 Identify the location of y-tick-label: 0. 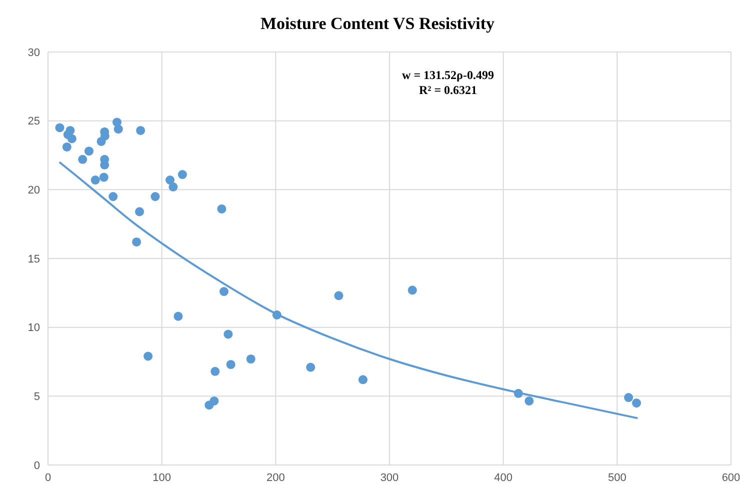
(37, 466).